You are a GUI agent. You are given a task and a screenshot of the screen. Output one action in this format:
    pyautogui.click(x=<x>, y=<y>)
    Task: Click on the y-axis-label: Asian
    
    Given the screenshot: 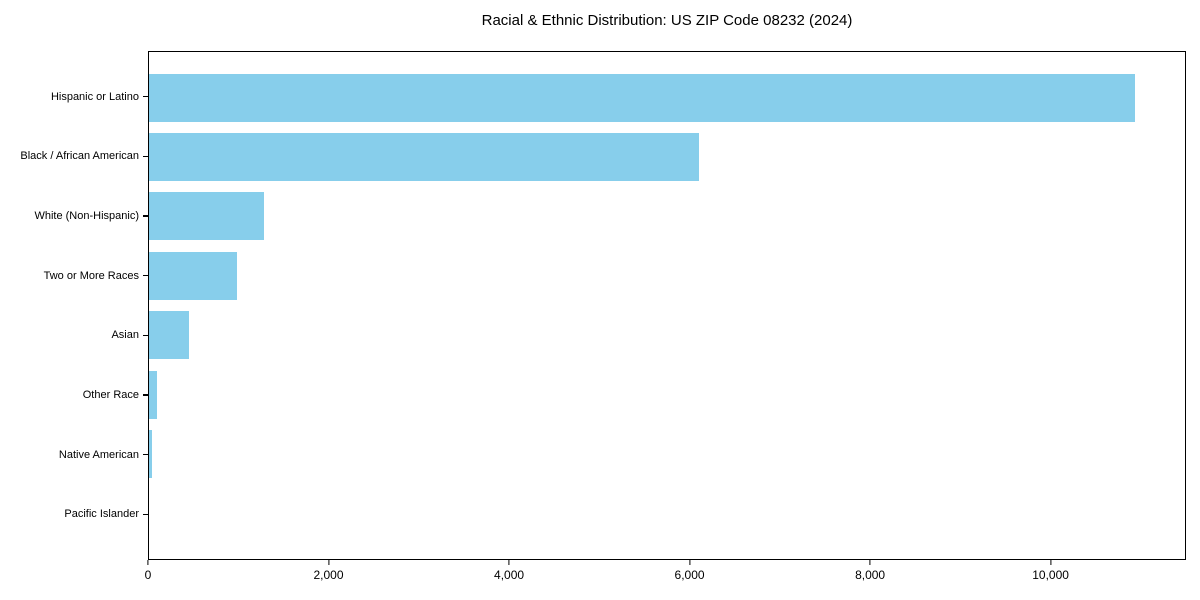 What is the action you would take?
    pyautogui.click(x=125, y=335)
    